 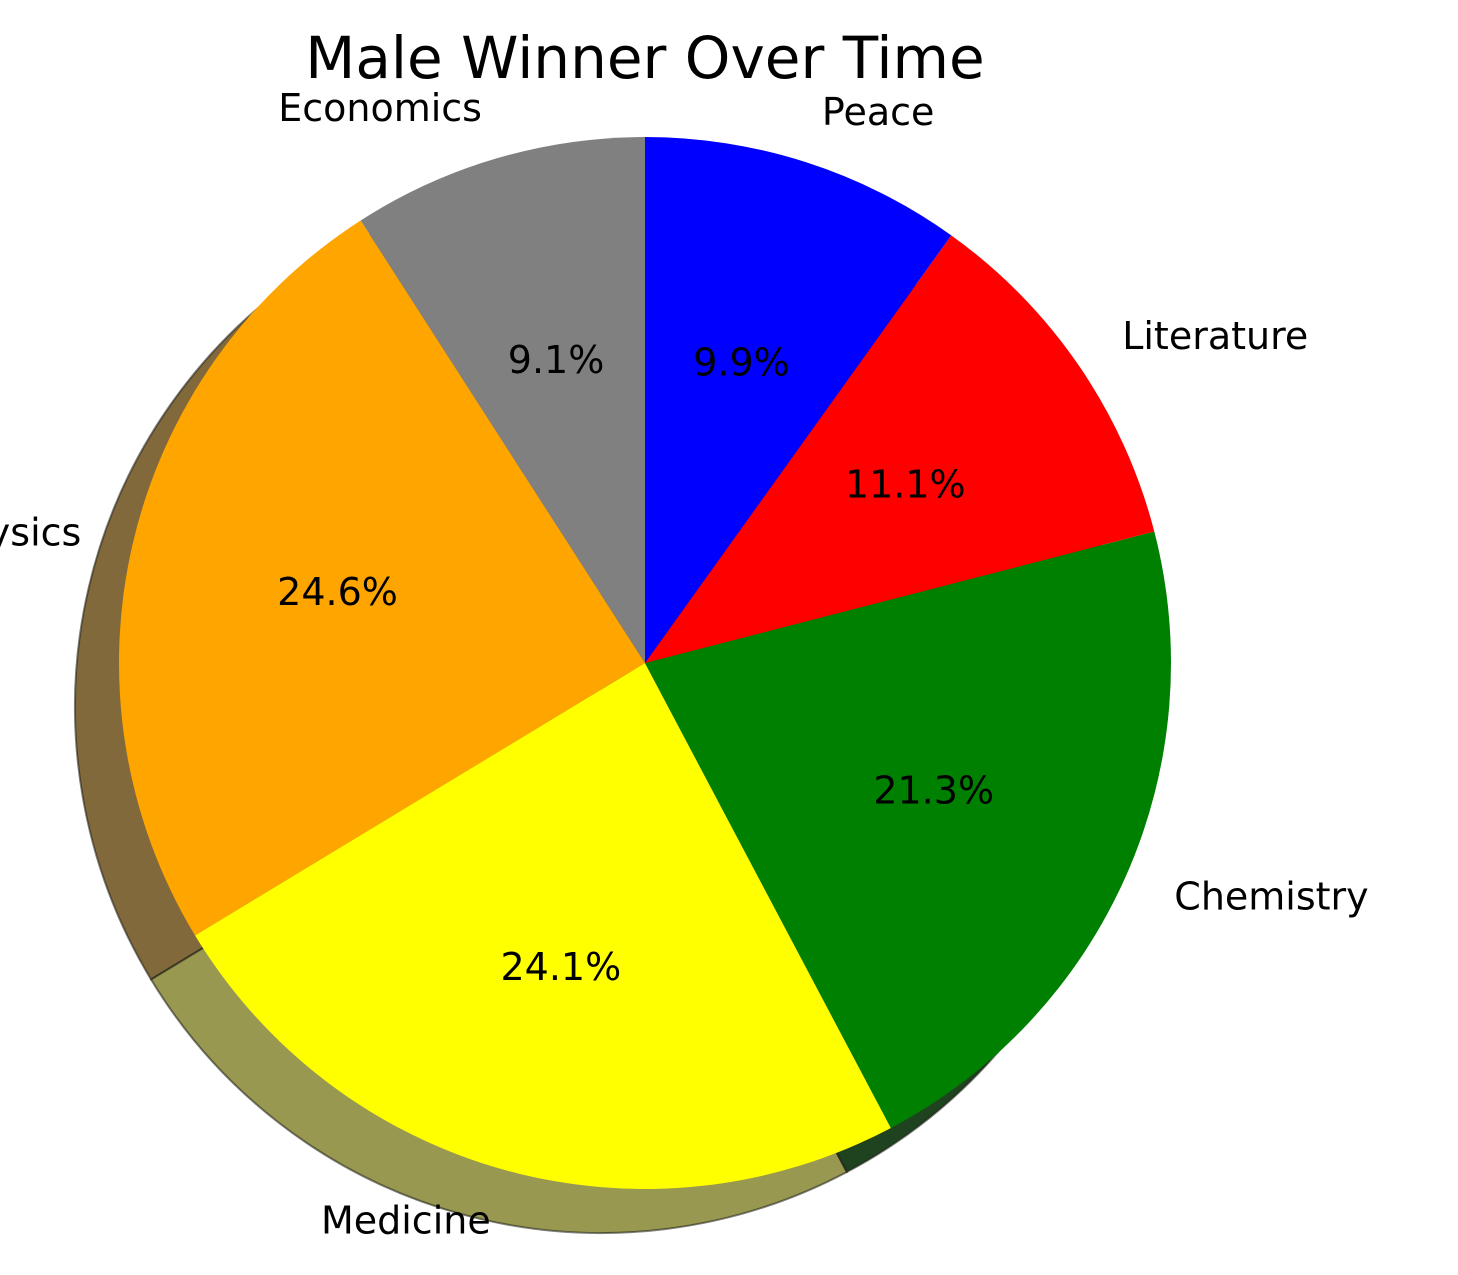 What do you see at coordinates (556, 360) in the screenshot?
I see `slice-percent-economics: 9.1%` at bounding box center [556, 360].